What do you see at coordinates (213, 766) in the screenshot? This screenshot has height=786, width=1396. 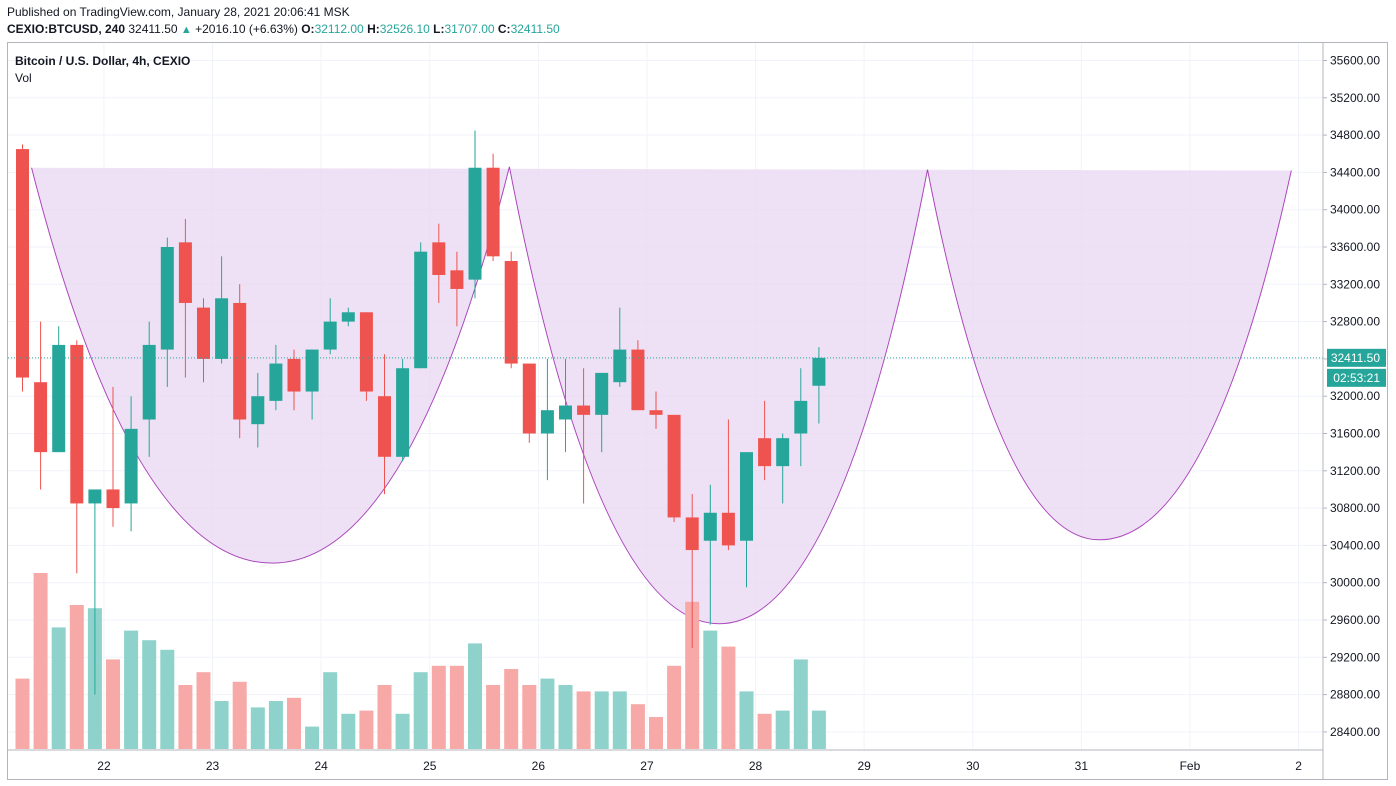 I see `x-tick-label: 23` at bounding box center [213, 766].